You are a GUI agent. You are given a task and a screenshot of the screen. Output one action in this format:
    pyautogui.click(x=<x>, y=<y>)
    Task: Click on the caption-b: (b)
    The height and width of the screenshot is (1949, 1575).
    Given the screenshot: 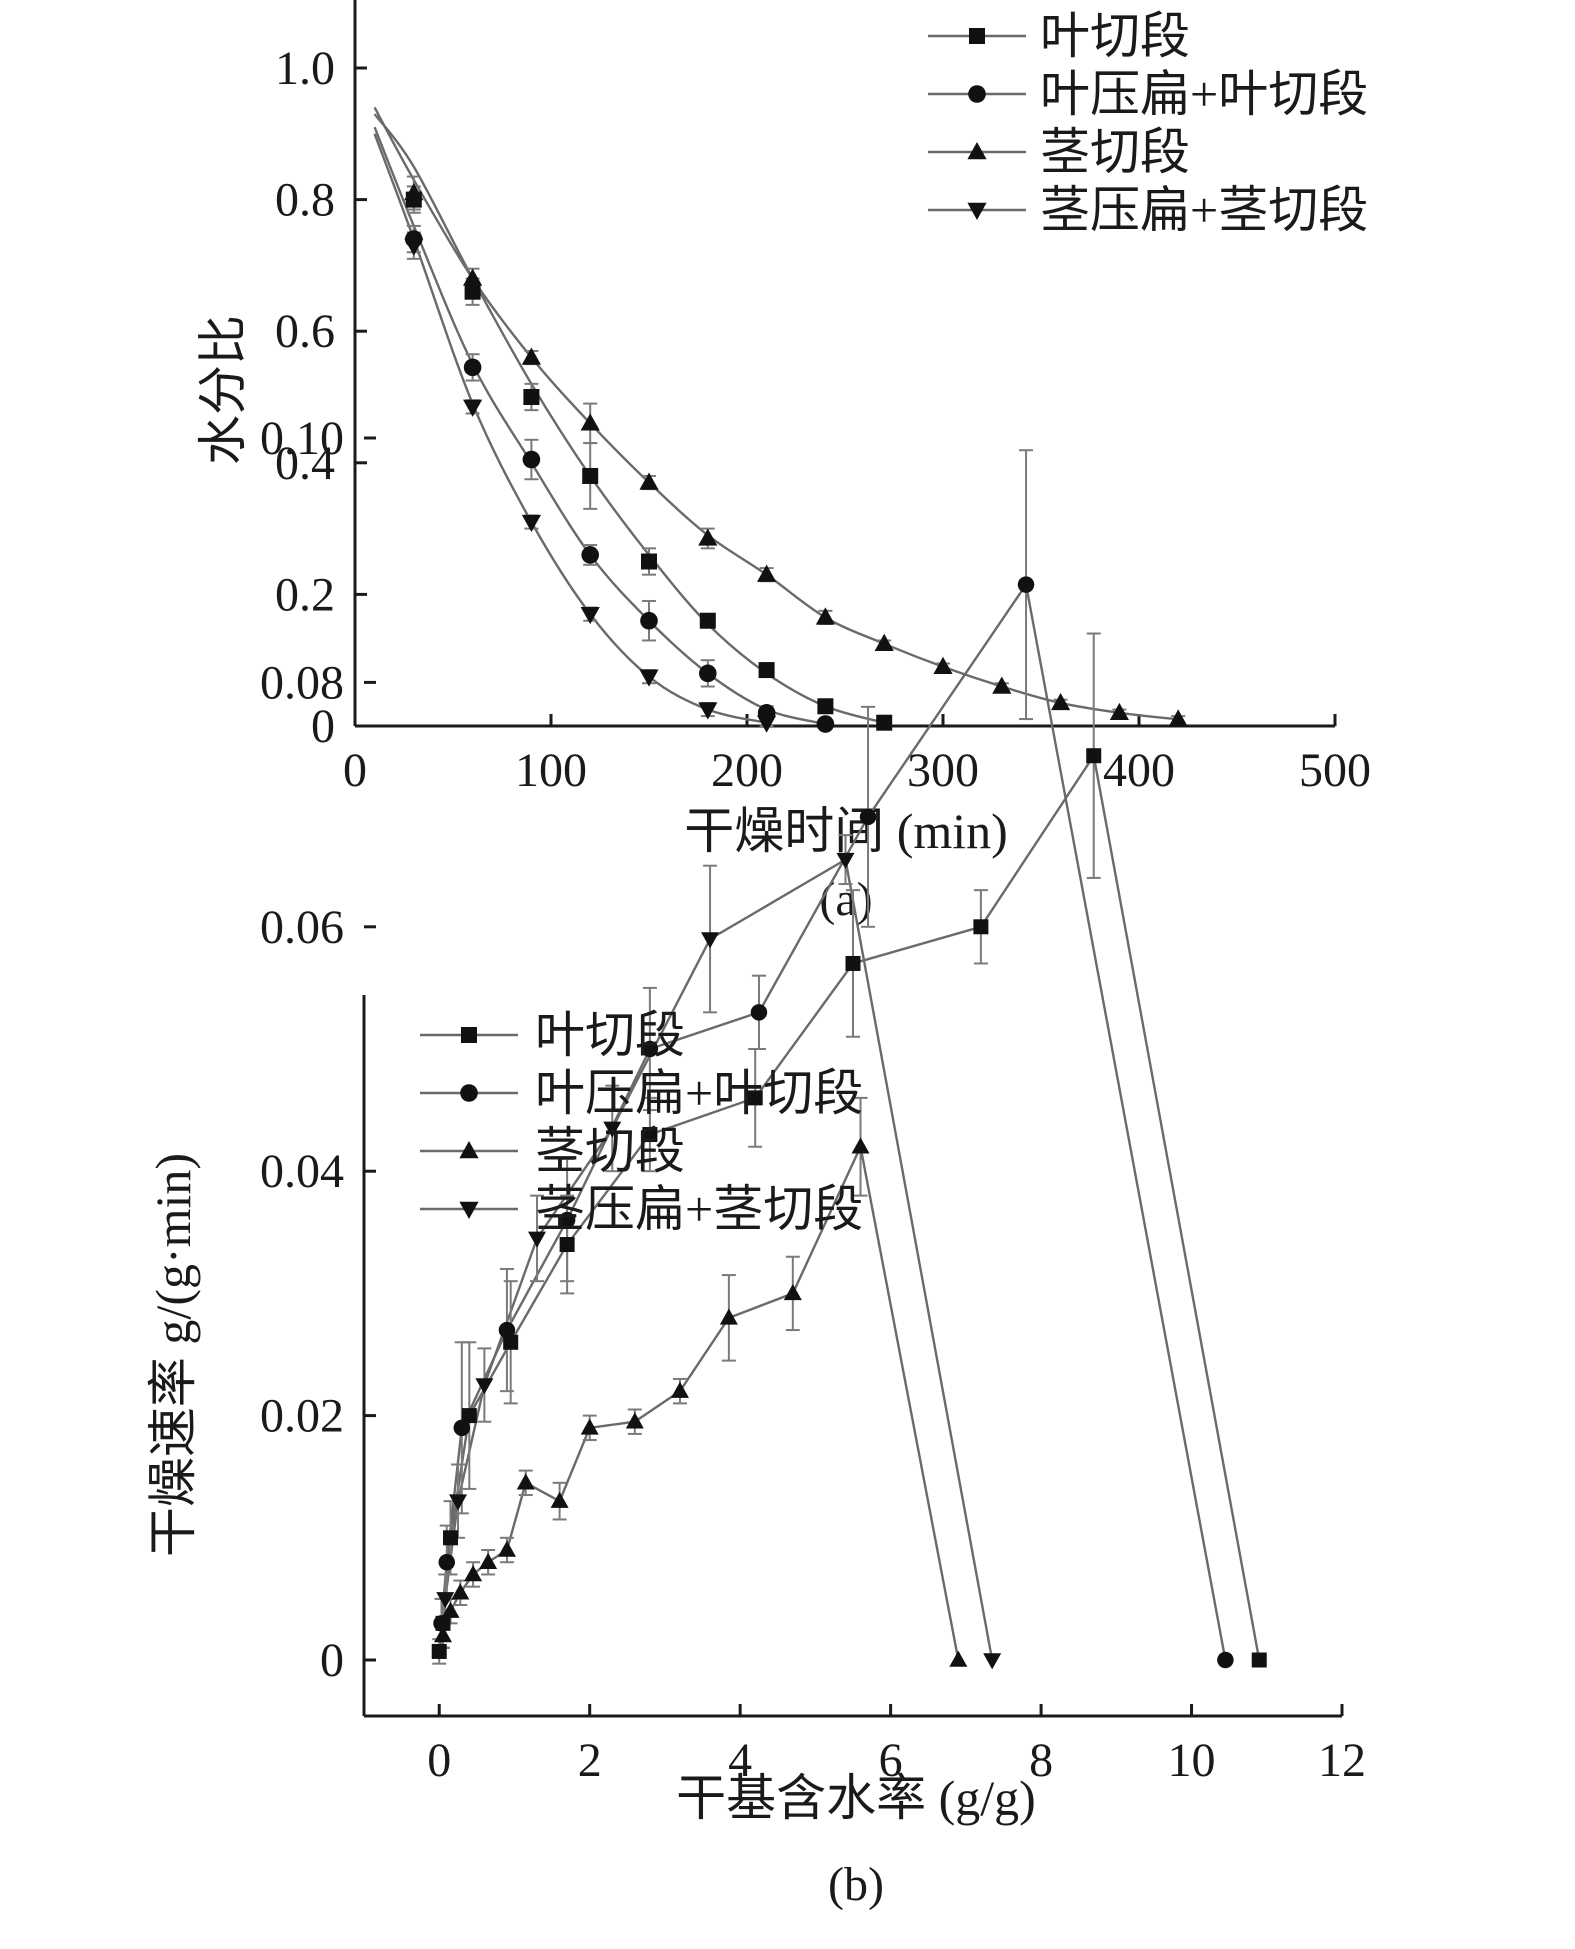 What is the action you would take?
    pyautogui.click(x=856, y=1884)
    